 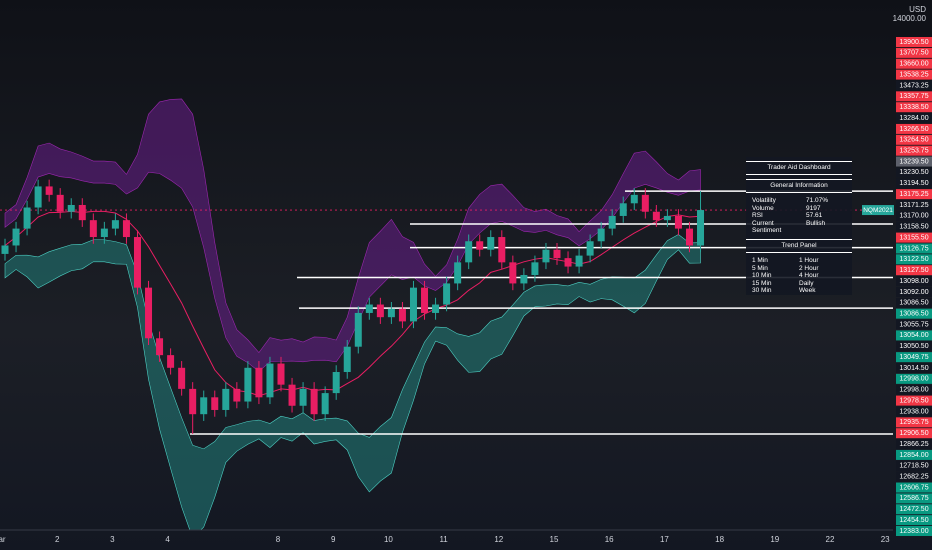 What do you see at coordinates (762, 276) in the screenshot?
I see `trend-item: 10 Min` at bounding box center [762, 276].